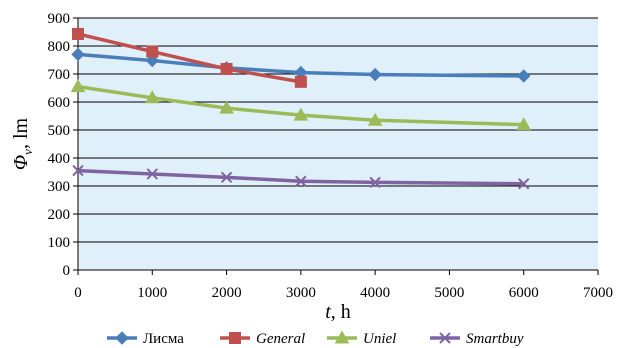 This screenshot has height=348, width=618. I want to click on y-axis-variable: Φ, so click(21, 162).